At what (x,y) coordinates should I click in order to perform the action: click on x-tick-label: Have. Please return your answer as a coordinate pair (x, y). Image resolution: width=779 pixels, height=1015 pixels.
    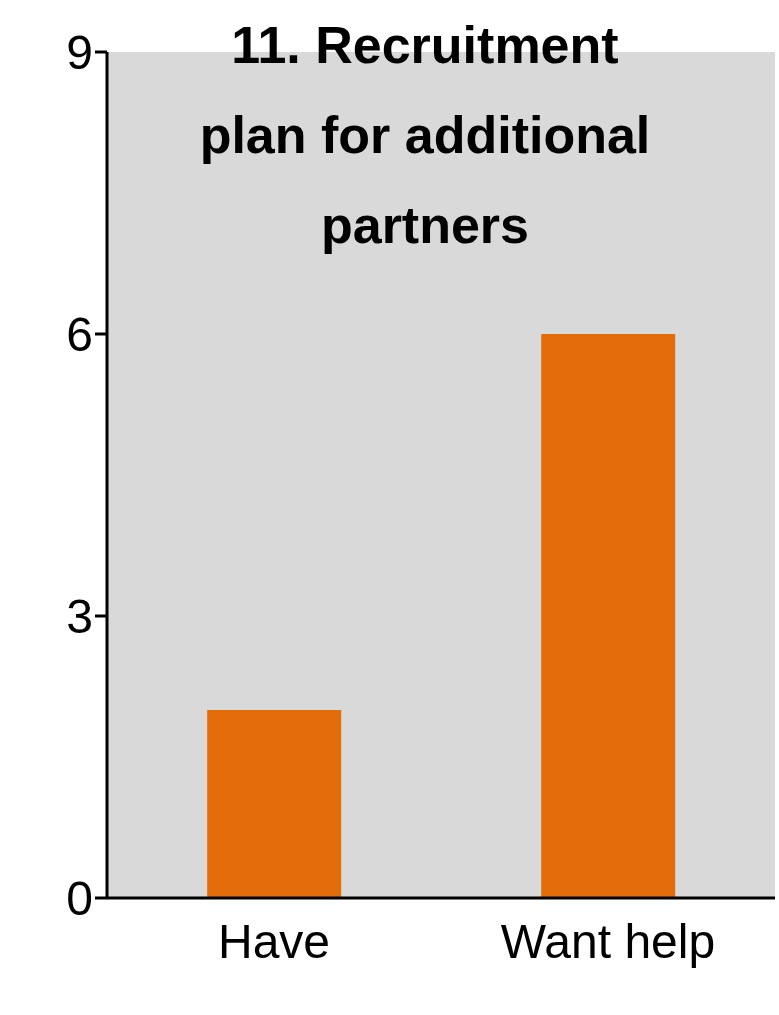
    Looking at the image, I should click on (274, 942).